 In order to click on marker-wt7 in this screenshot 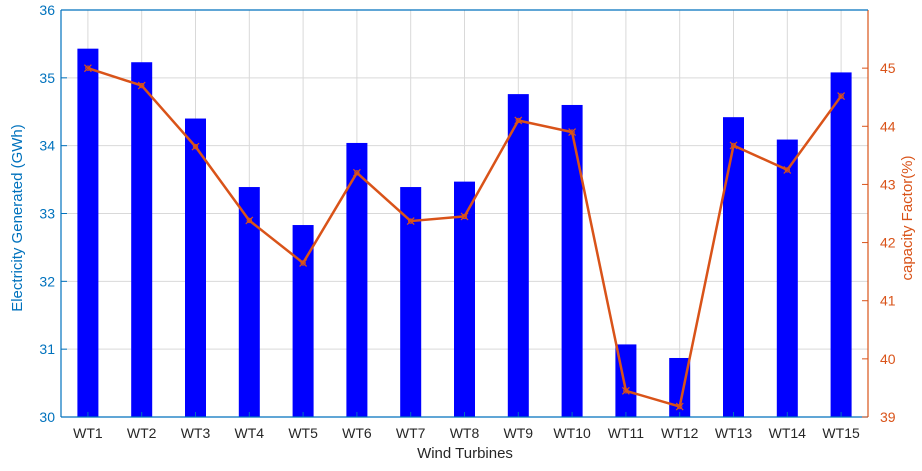, I will do `click(410, 221)`.